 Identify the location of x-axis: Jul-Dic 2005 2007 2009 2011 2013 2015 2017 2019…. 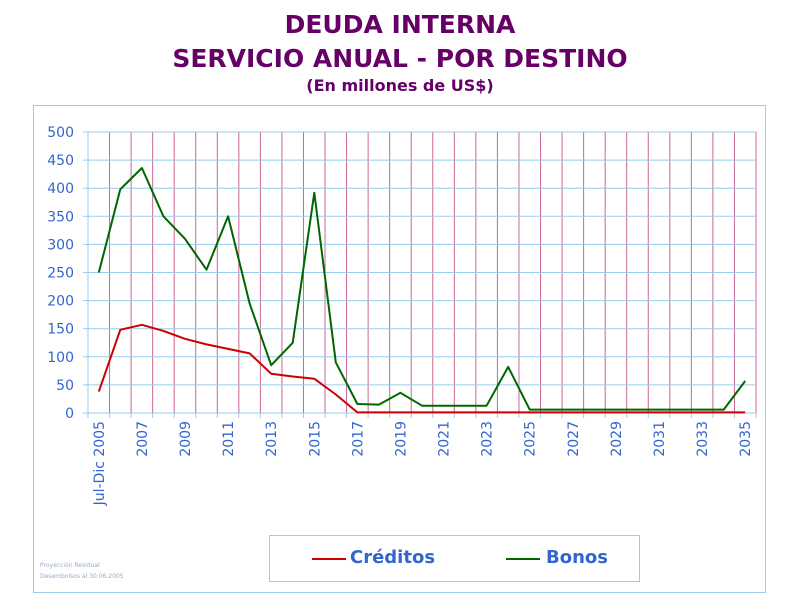
(422, 459).